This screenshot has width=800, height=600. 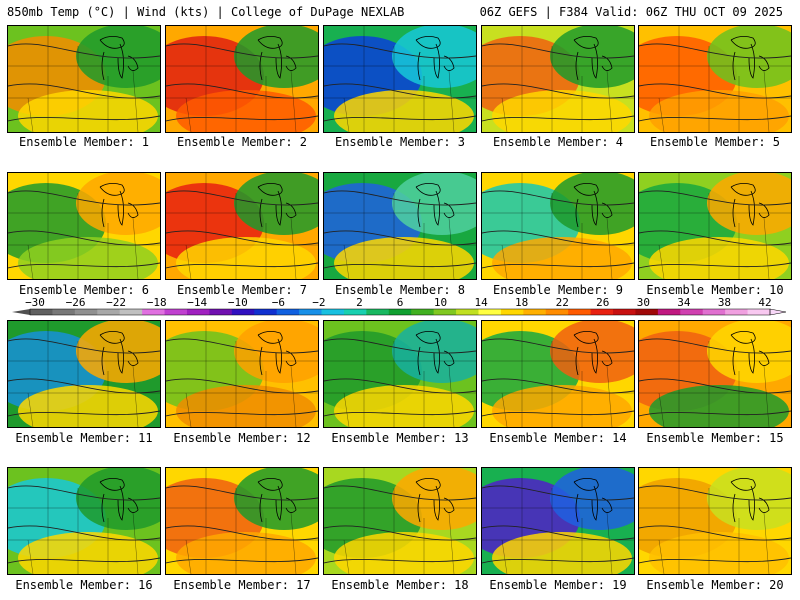 What do you see at coordinates (715, 142) in the screenshot?
I see `ensemble-member-caption: Ensemble Member: 5` at bounding box center [715, 142].